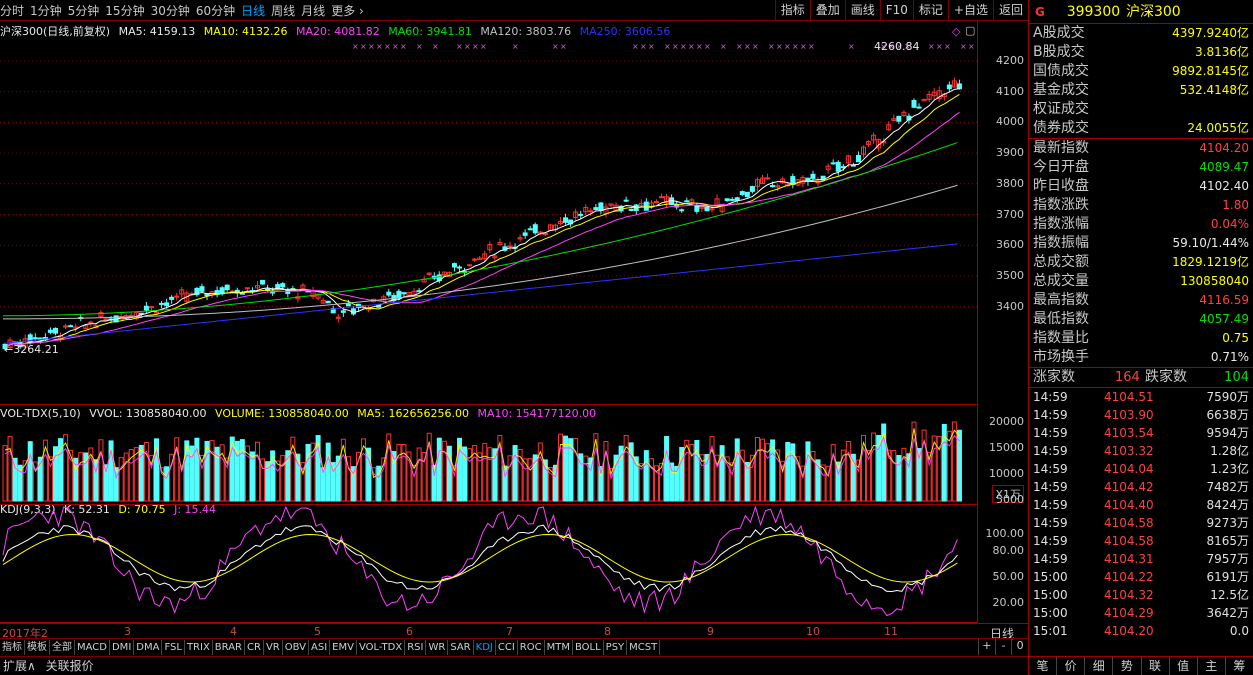 The height and width of the screenshot is (675, 1253). I want to click on period-tab-4: 30分钟, so click(170, 11).